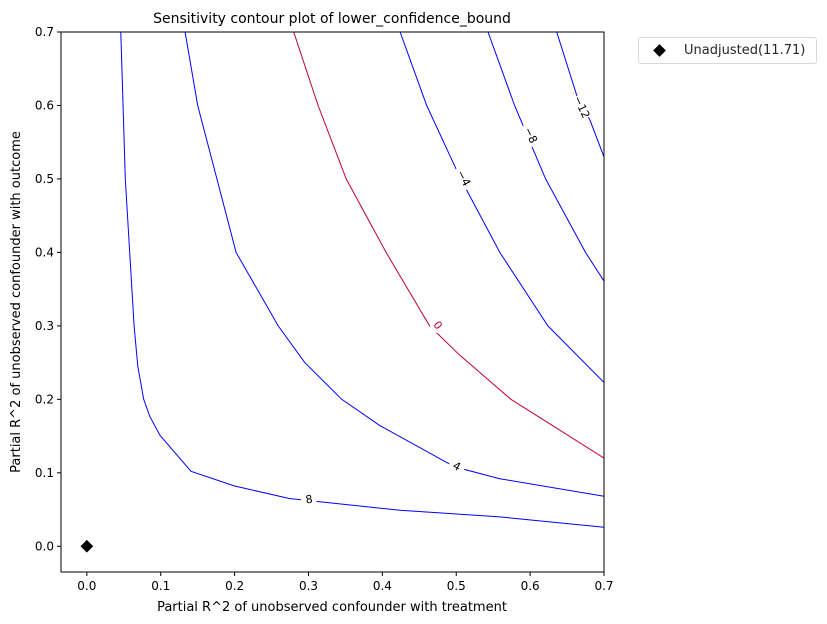 The image size is (827, 624). I want to click on x-tick-label: 0.4, so click(382, 586).